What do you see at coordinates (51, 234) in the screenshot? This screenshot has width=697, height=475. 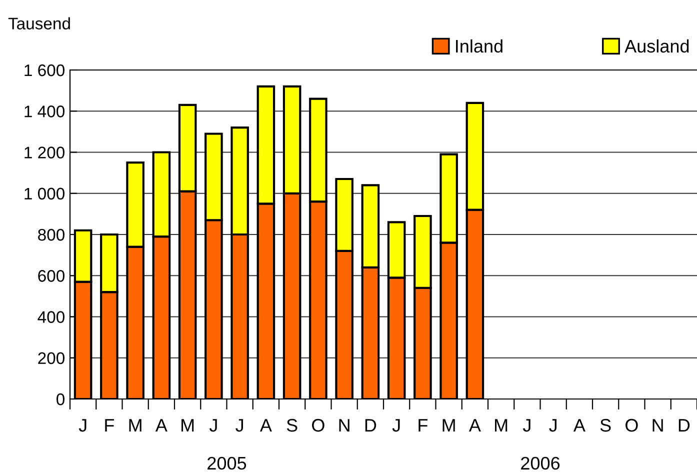 I see `y-tick-label: 800` at bounding box center [51, 234].